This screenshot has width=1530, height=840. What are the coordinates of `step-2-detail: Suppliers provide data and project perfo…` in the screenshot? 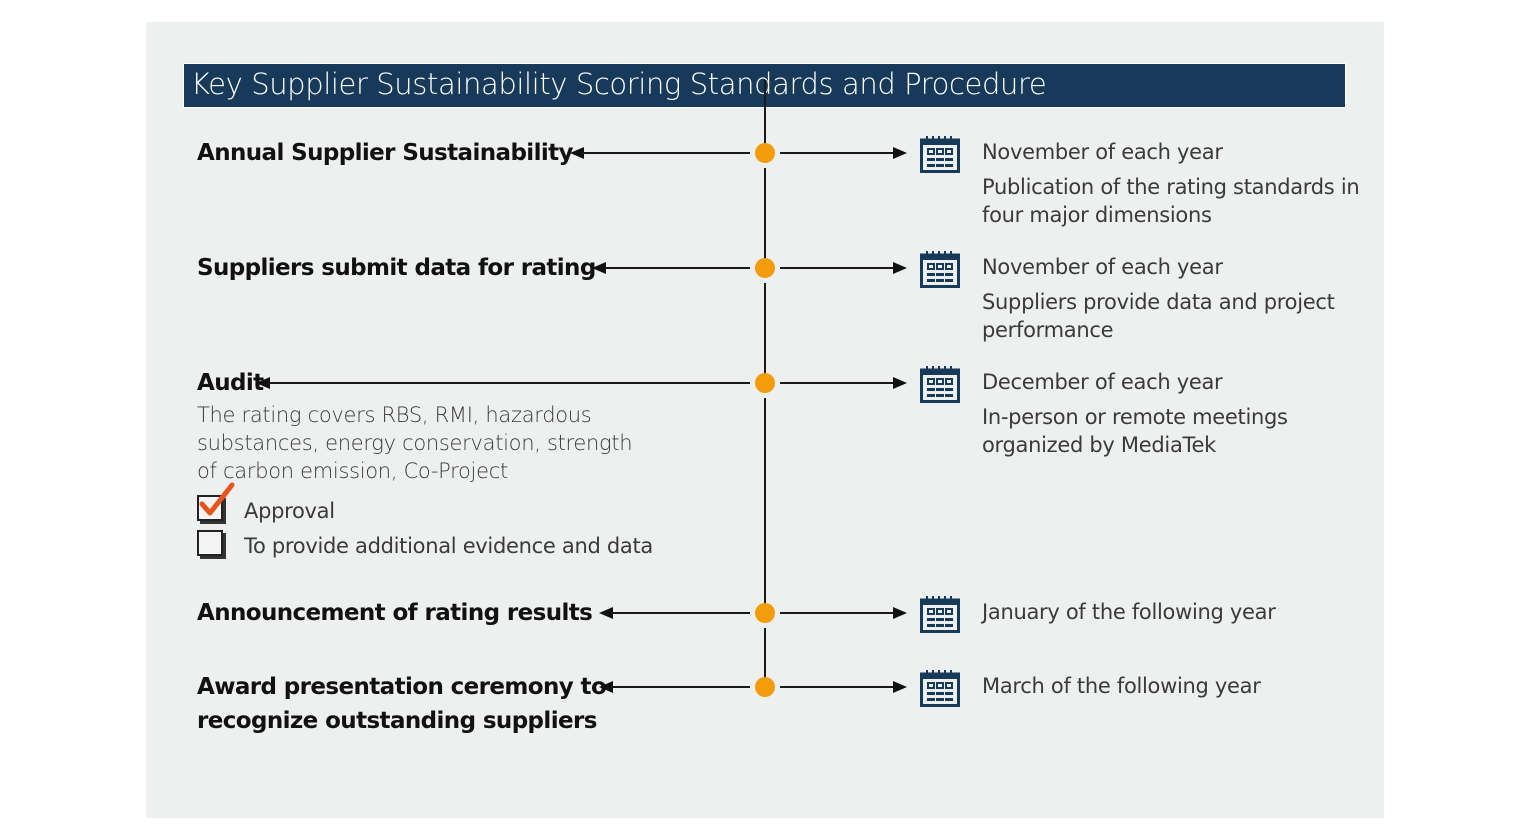 It's located at (1158, 316).